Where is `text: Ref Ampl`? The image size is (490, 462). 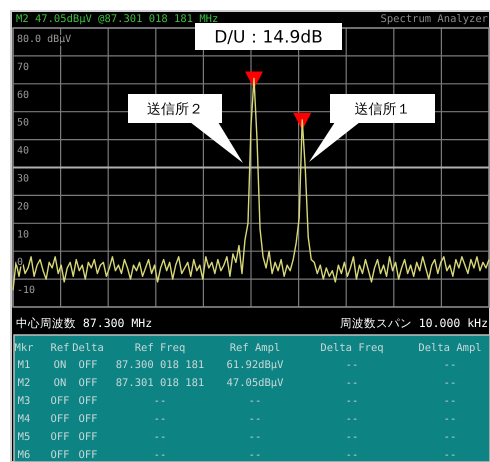
text: Ref Ampl is located at coordinates (255, 348).